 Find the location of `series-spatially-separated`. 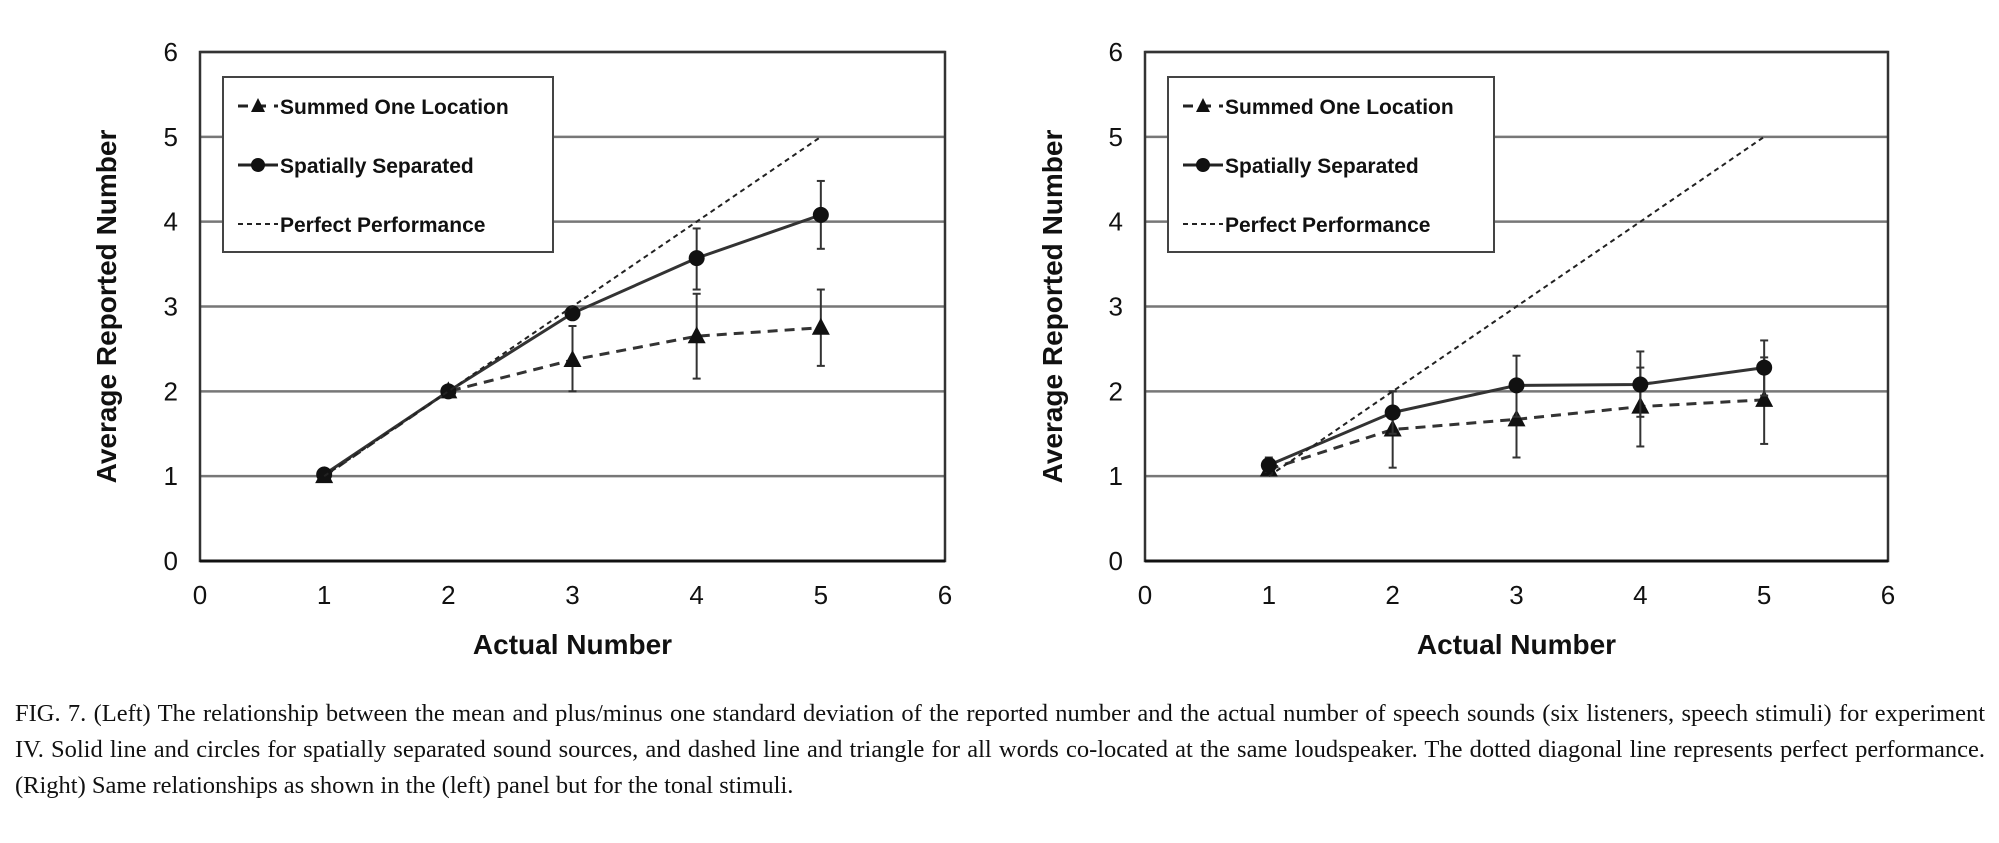

series-spatially-separated is located at coordinates (1516, 406).